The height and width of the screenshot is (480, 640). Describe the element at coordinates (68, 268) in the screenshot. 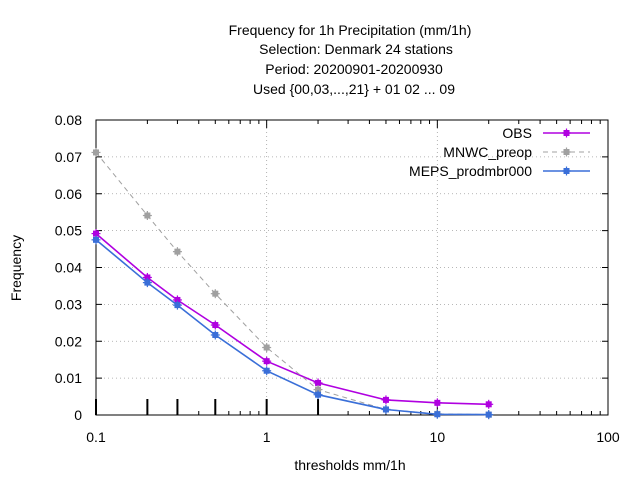

I see `y-tick-label: 0.04` at that location.